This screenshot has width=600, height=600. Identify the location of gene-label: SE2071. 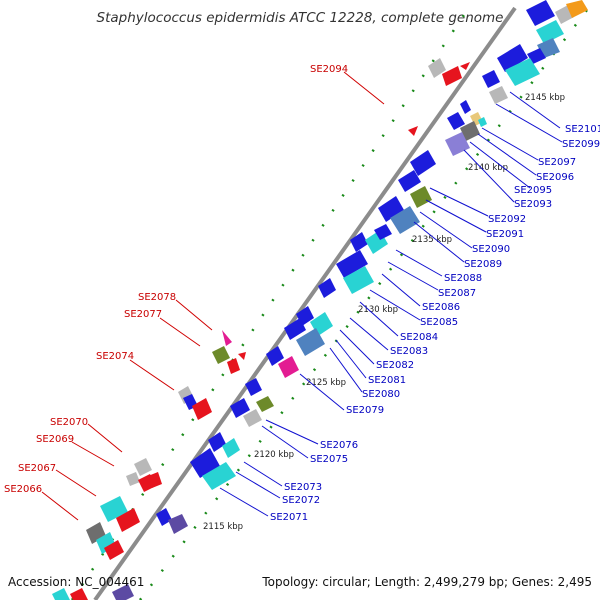
(289, 517).